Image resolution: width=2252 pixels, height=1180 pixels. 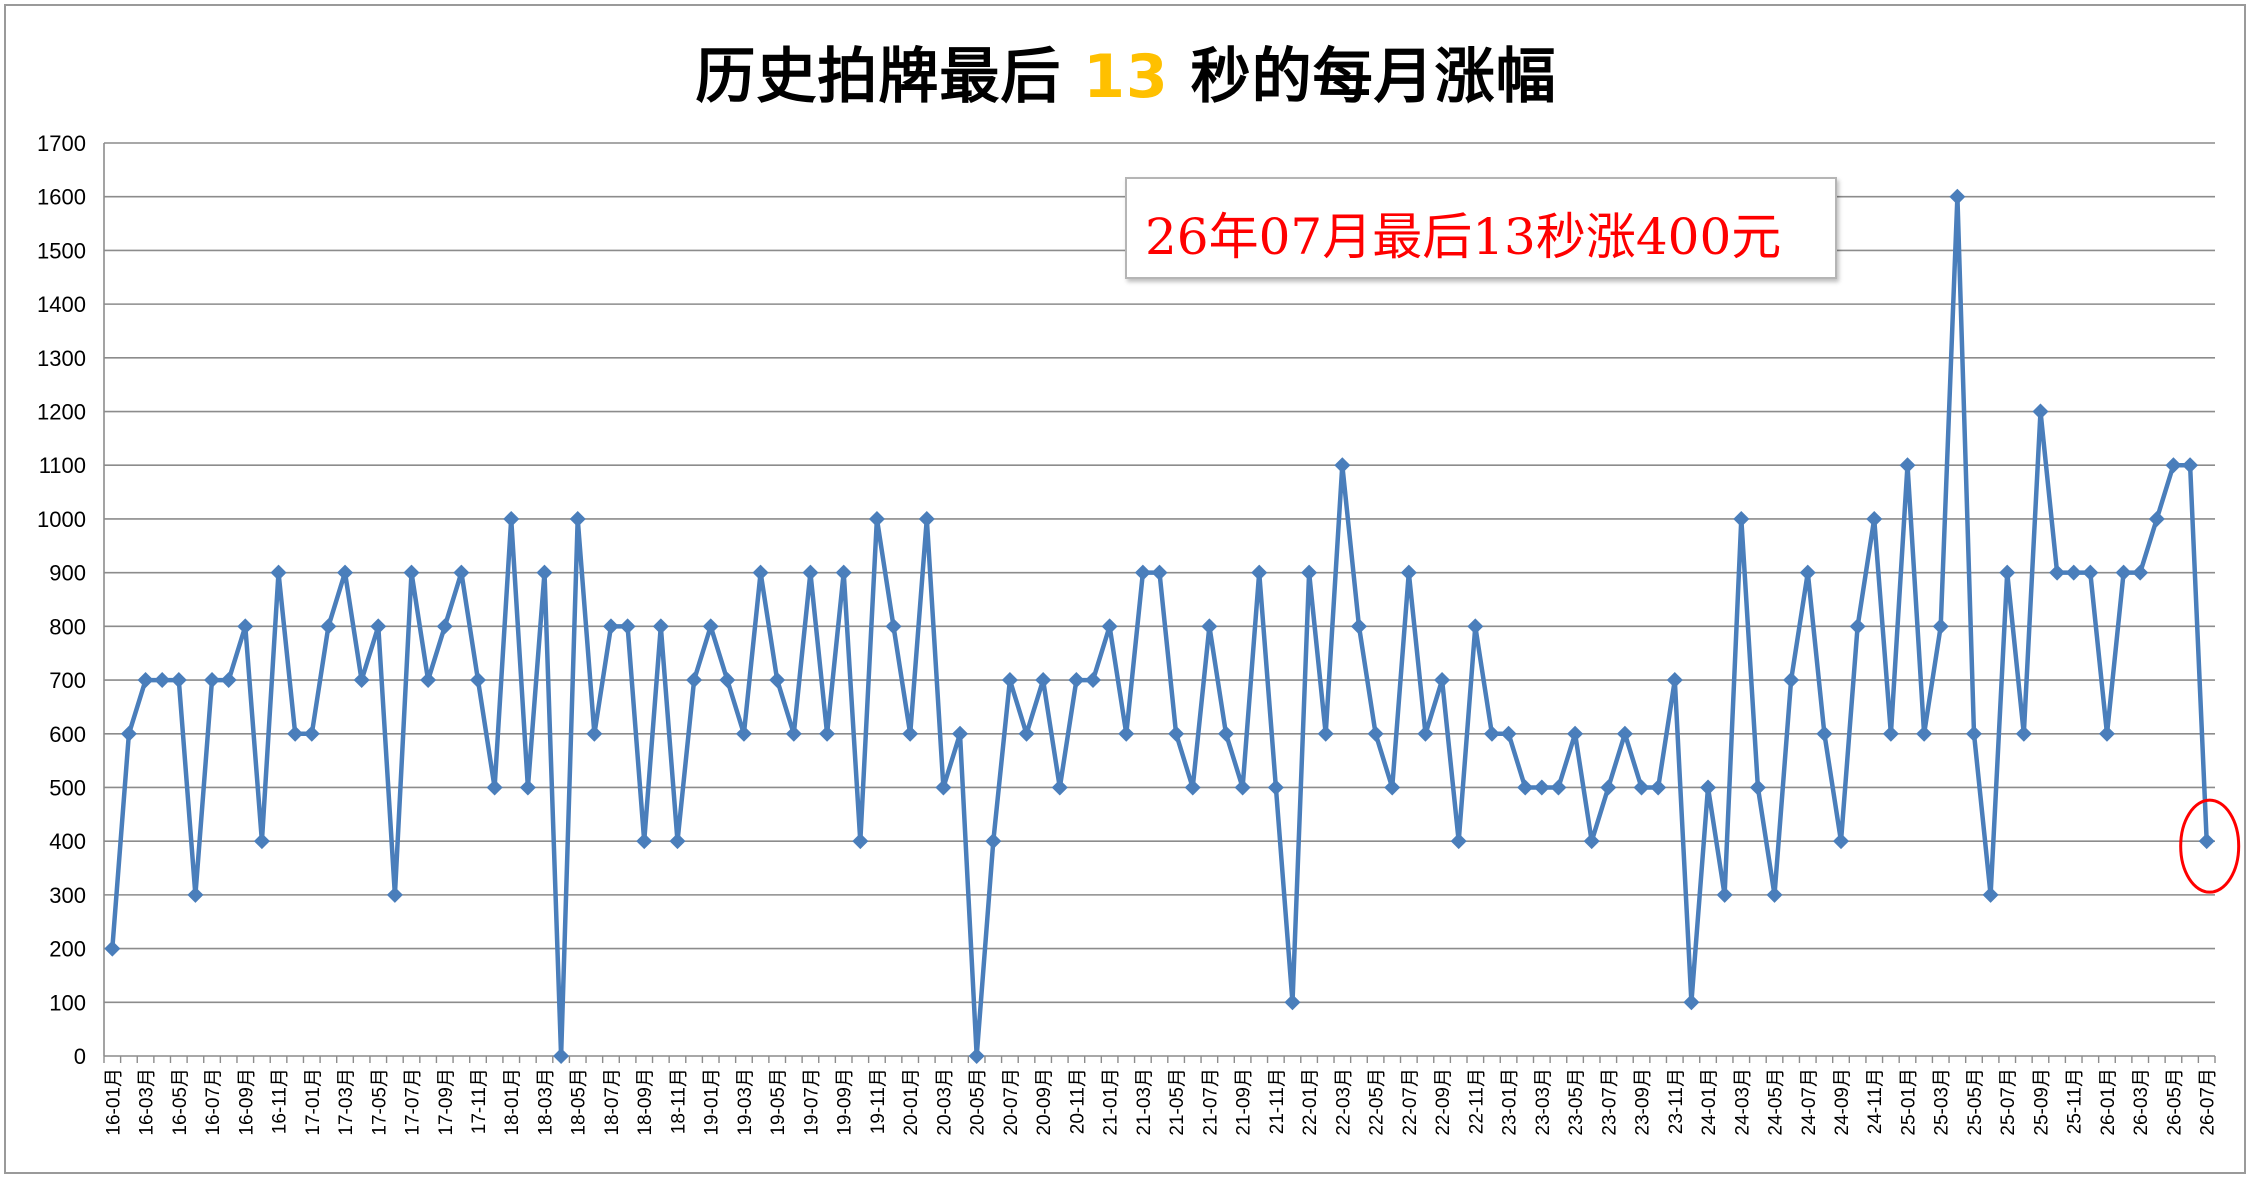 I want to click on x-tick-label: 21-01月, so click(x=1111, y=1102).